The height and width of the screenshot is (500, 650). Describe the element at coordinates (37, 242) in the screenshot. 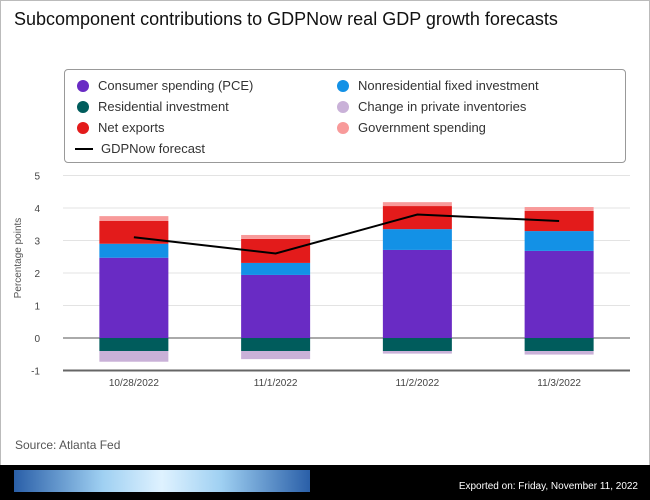

I see `y-tick-label: 3` at that location.